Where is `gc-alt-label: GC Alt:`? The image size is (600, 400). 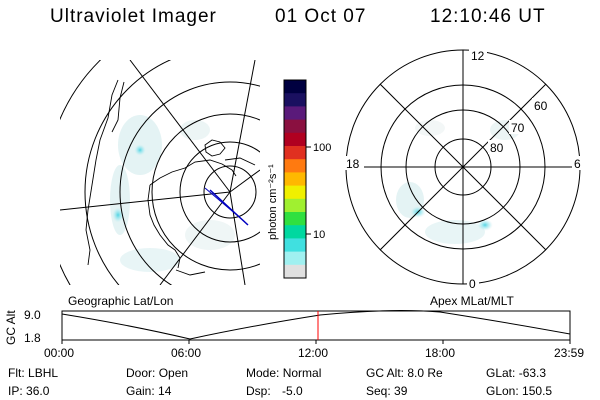
gc-alt-label: GC Alt: is located at coordinates (385, 373).